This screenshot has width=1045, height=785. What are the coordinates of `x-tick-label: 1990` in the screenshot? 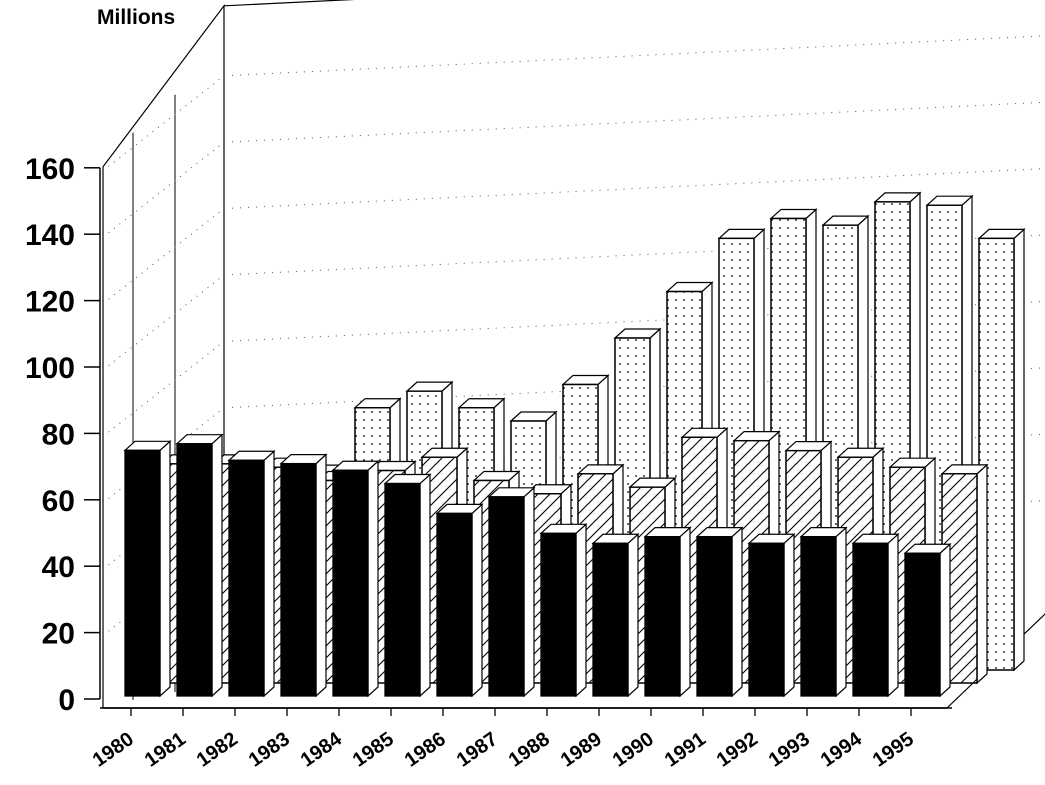 It's located at (633, 750).